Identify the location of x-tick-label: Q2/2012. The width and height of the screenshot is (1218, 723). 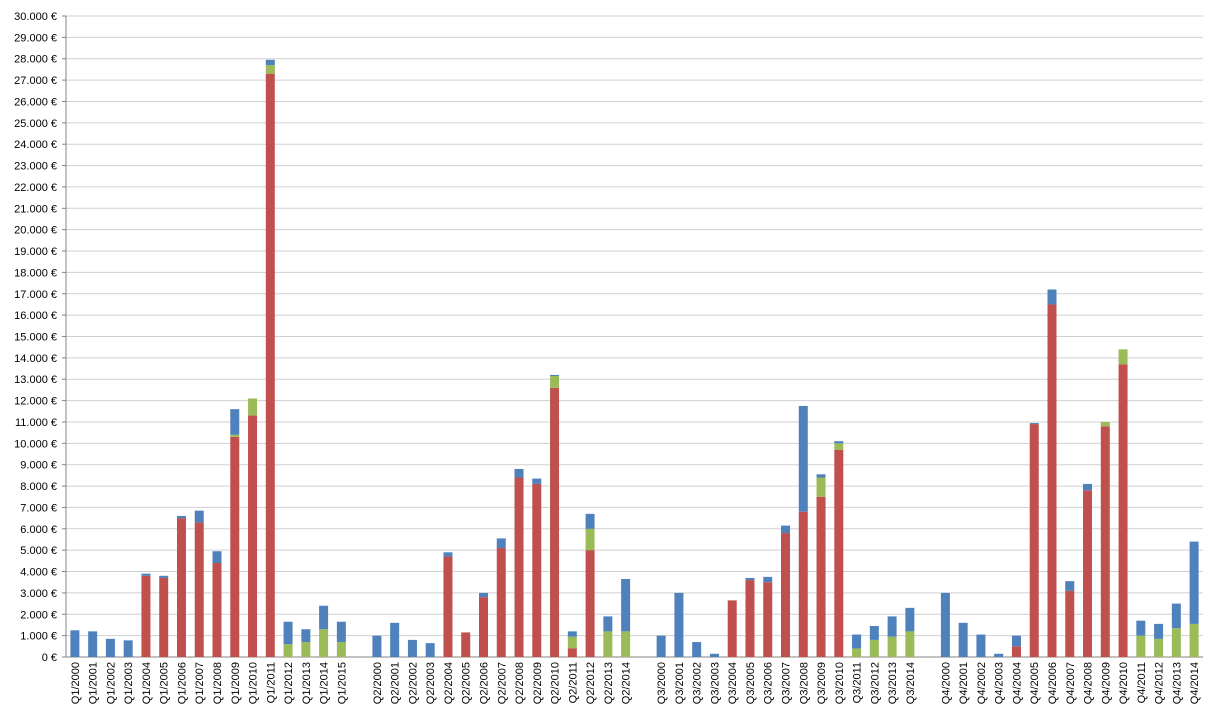
(591, 683).